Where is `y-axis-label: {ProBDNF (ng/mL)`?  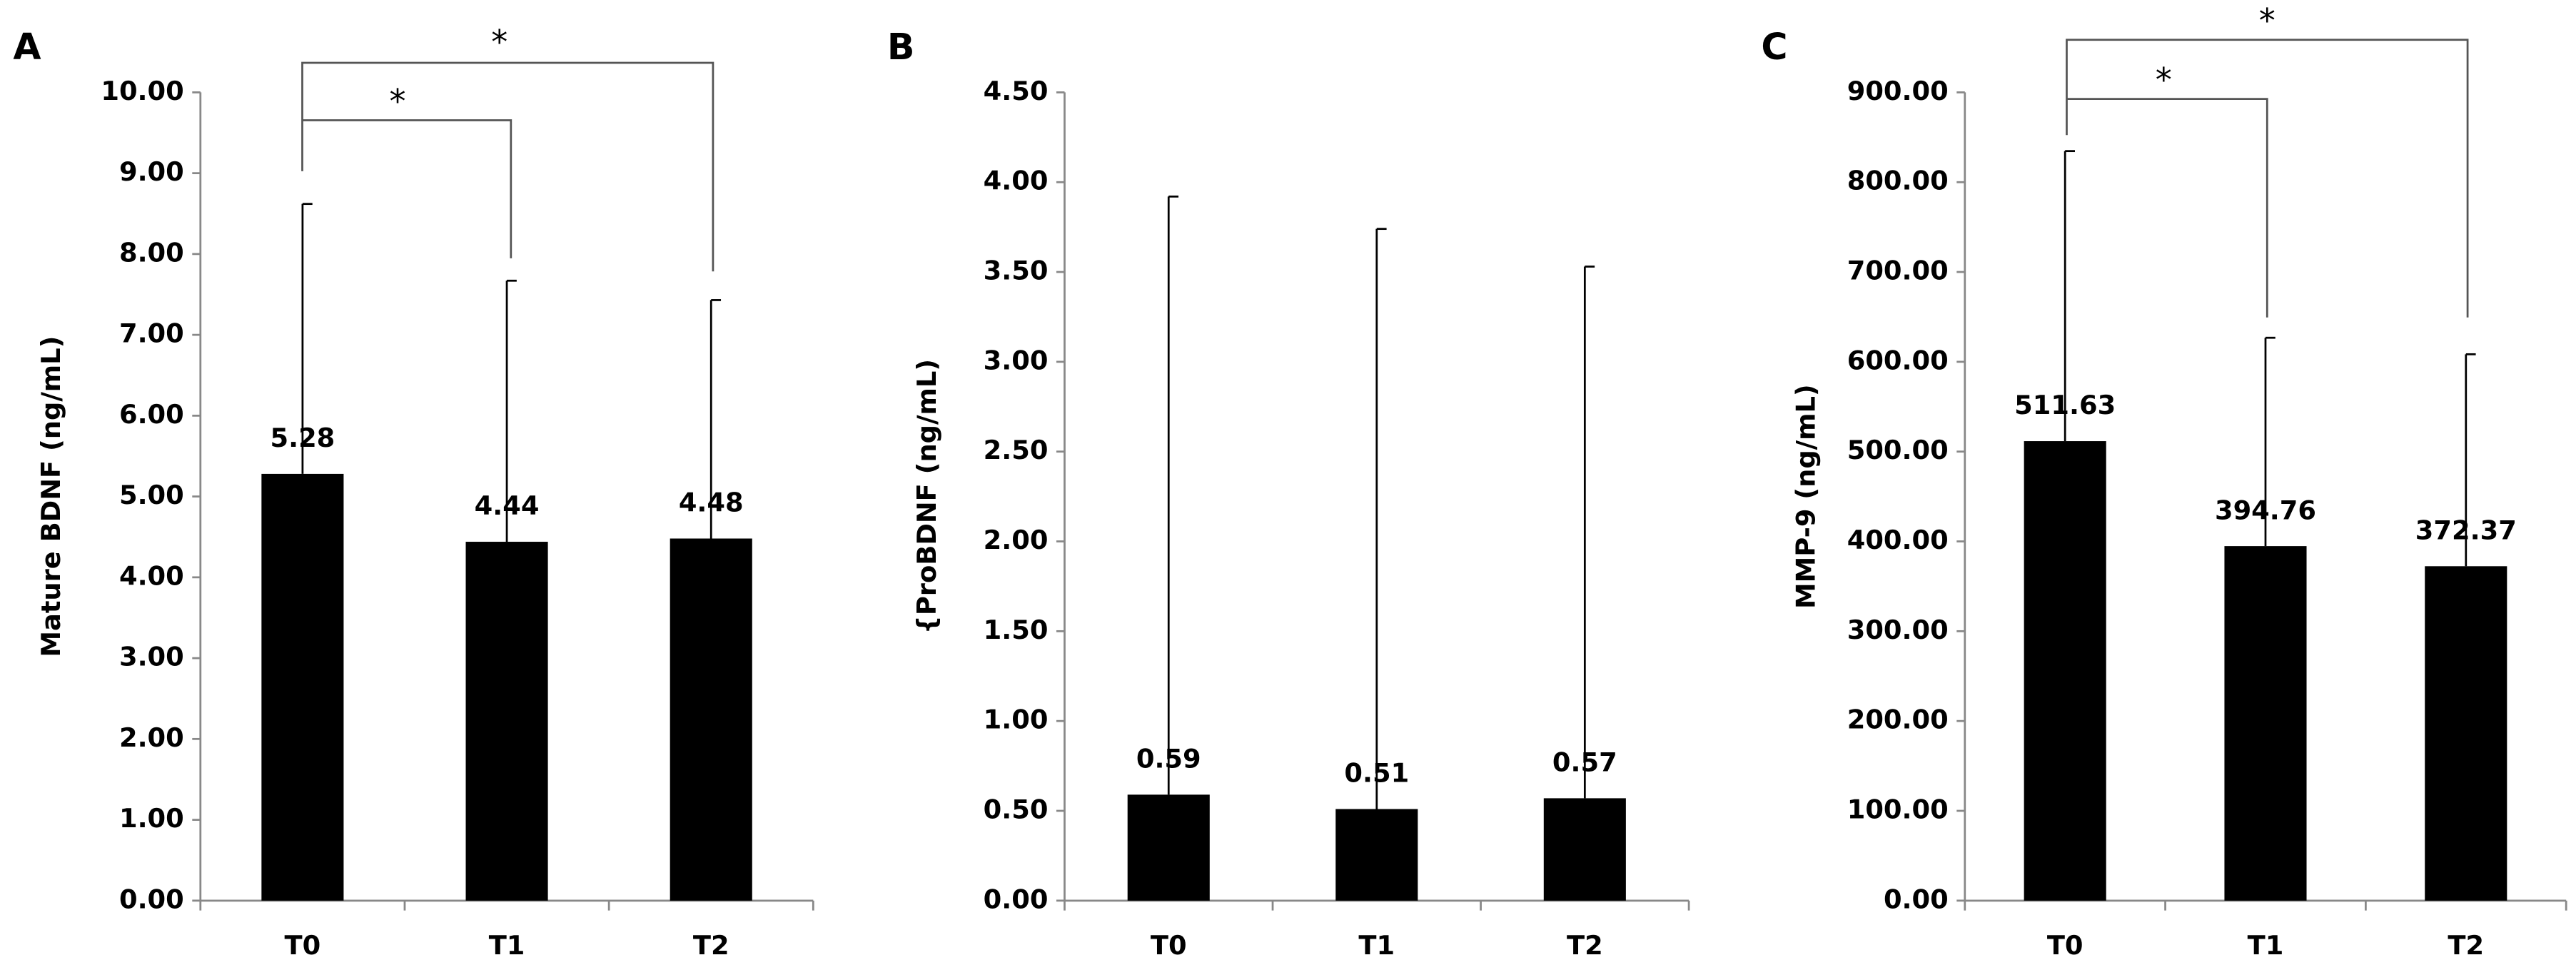 y-axis-label: {ProBDNF (ng/mL) is located at coordinates (926, 497).